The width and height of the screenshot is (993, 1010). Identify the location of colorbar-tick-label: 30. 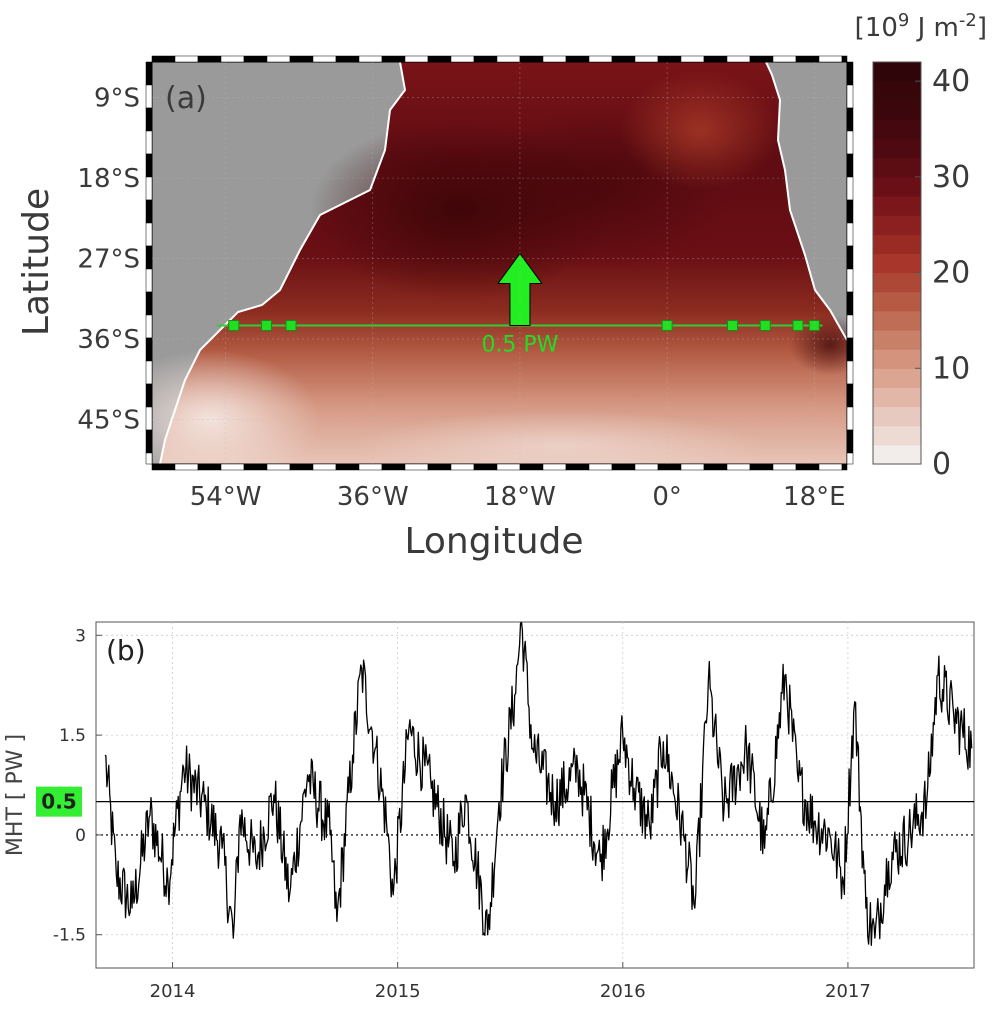
(951, 177).